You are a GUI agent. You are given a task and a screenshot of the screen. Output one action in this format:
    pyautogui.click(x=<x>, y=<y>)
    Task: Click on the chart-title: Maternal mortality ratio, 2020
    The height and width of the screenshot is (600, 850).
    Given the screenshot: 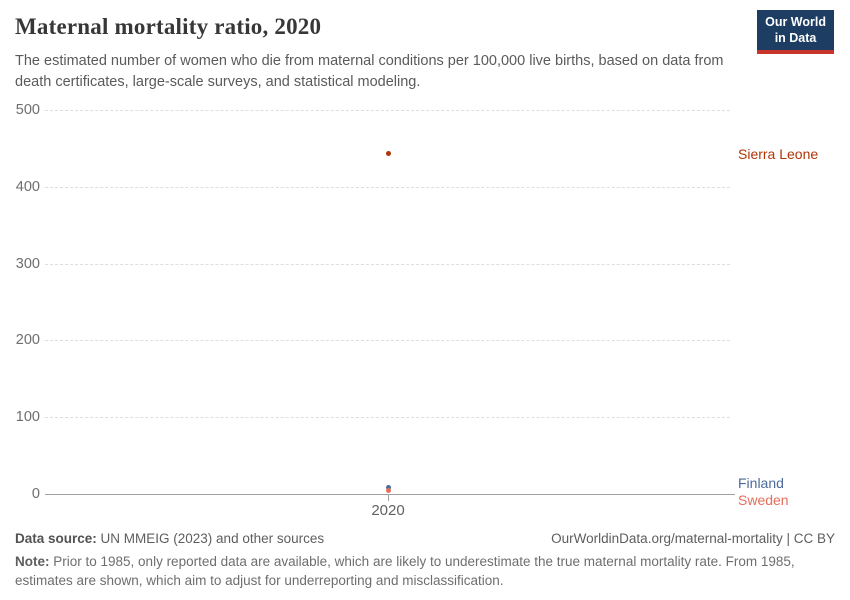 What is the action you would take?
    pyautogui.click(x=168, y=26)
    